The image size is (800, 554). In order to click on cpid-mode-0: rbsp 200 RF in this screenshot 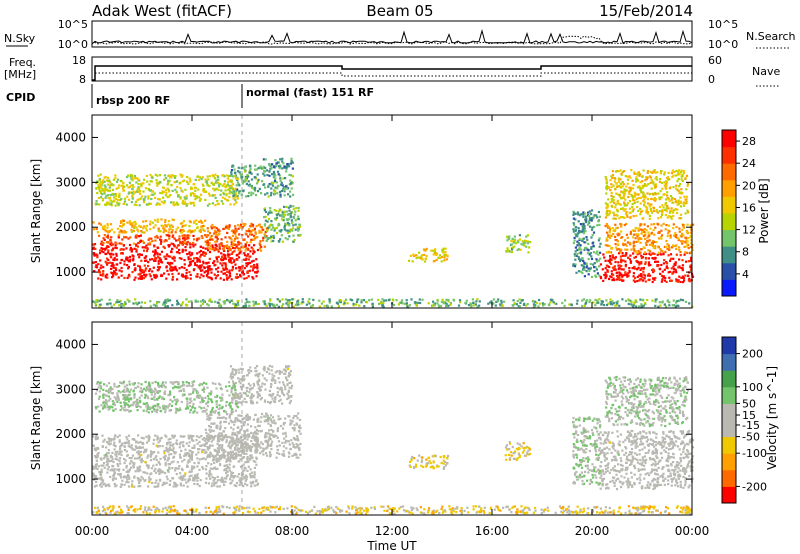, I will do `click(133, 100)`.